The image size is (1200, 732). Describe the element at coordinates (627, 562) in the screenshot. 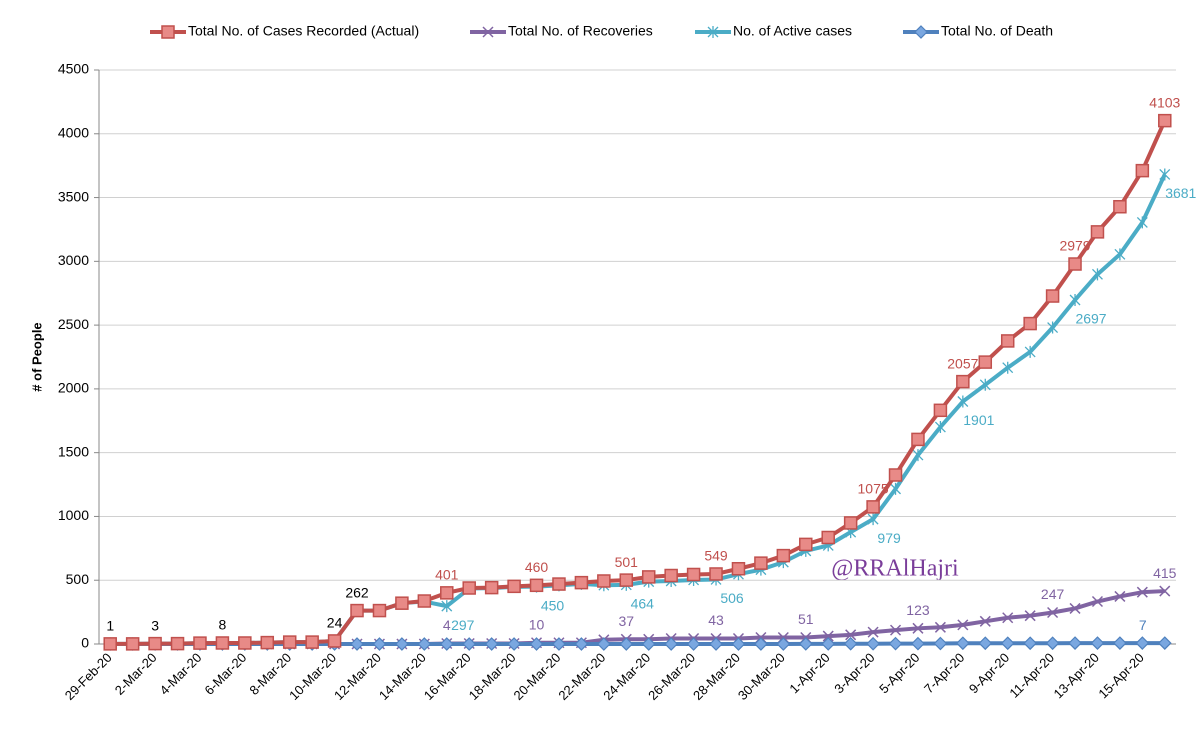

I see `data-label: 501` at that location.